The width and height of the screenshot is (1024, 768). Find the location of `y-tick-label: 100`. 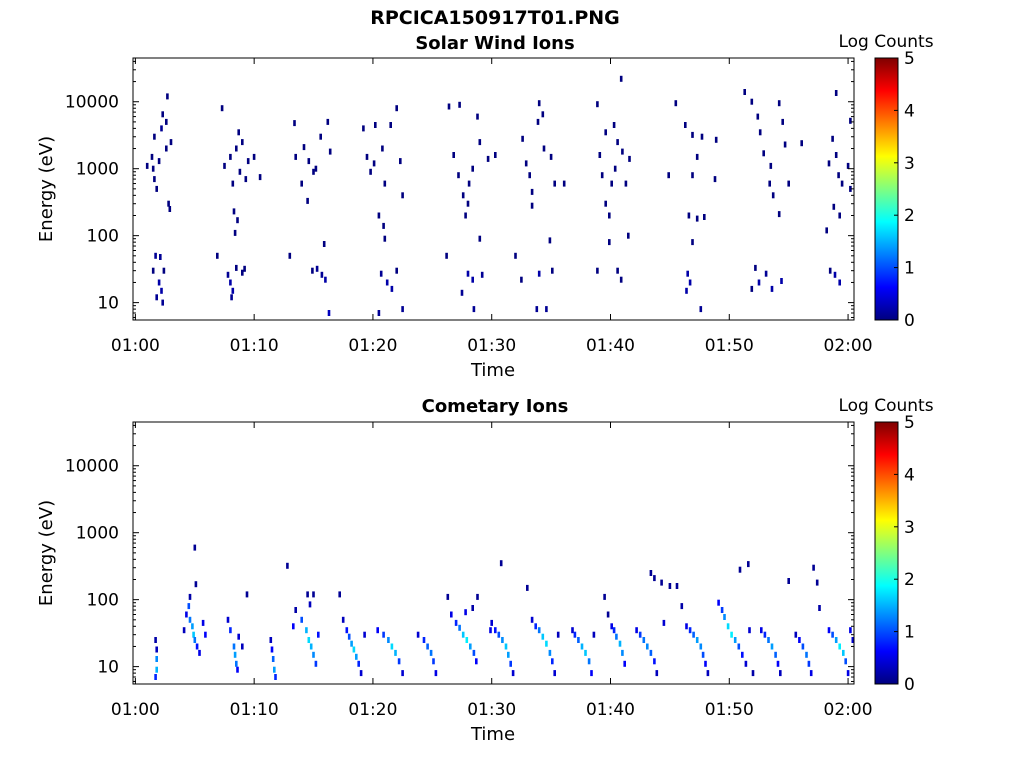

y-tick-label: 100 is located at coordinates (103, 237).